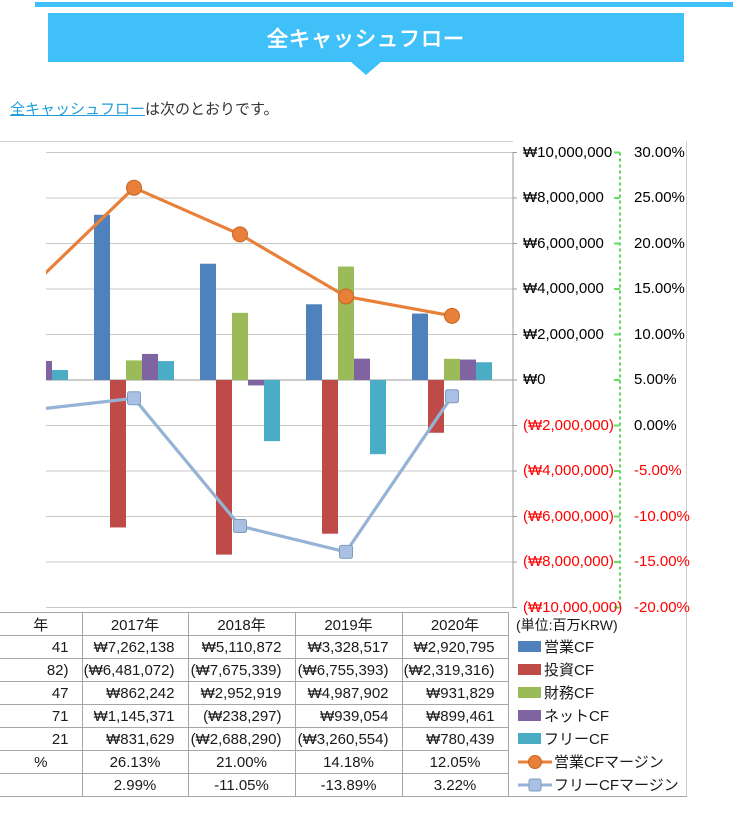 Image resolution: width=733 pixels, height=813 pixels. Describe the element at coordinates (41, 670) in the screenshot. I see `table-cell: 82)` at that location.